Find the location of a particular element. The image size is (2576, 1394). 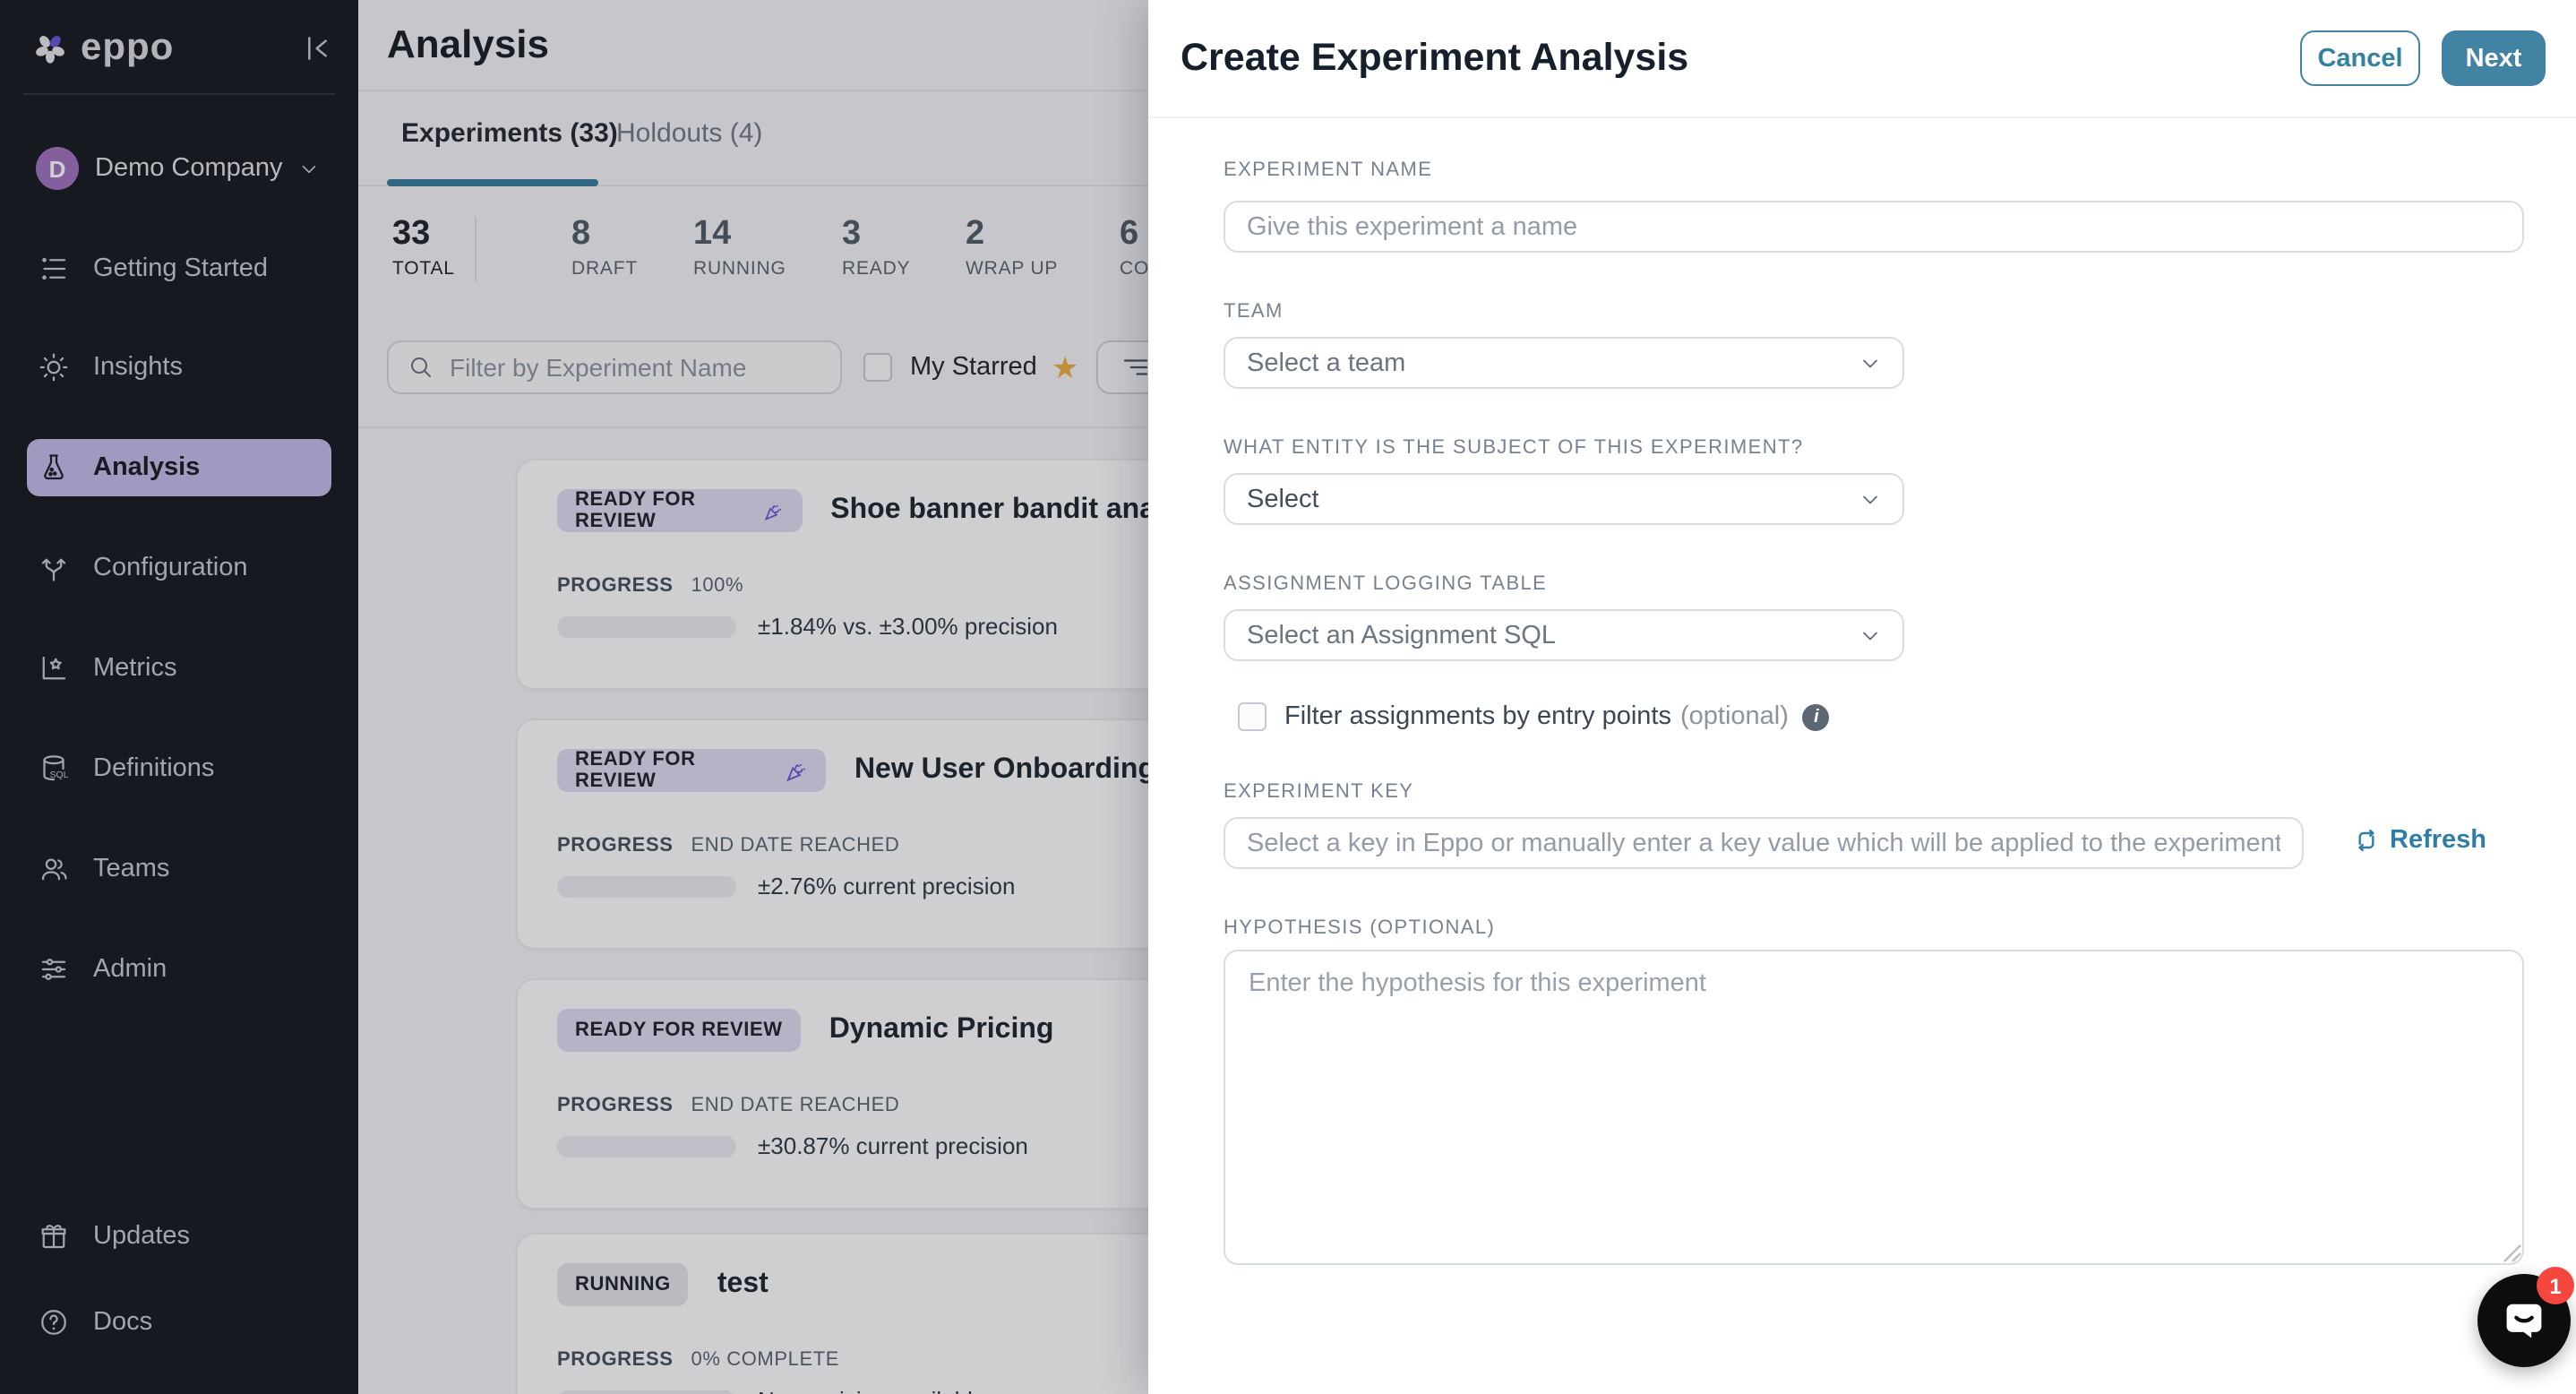

refresh-label: Refresh is located at coordinates (2438, 840).